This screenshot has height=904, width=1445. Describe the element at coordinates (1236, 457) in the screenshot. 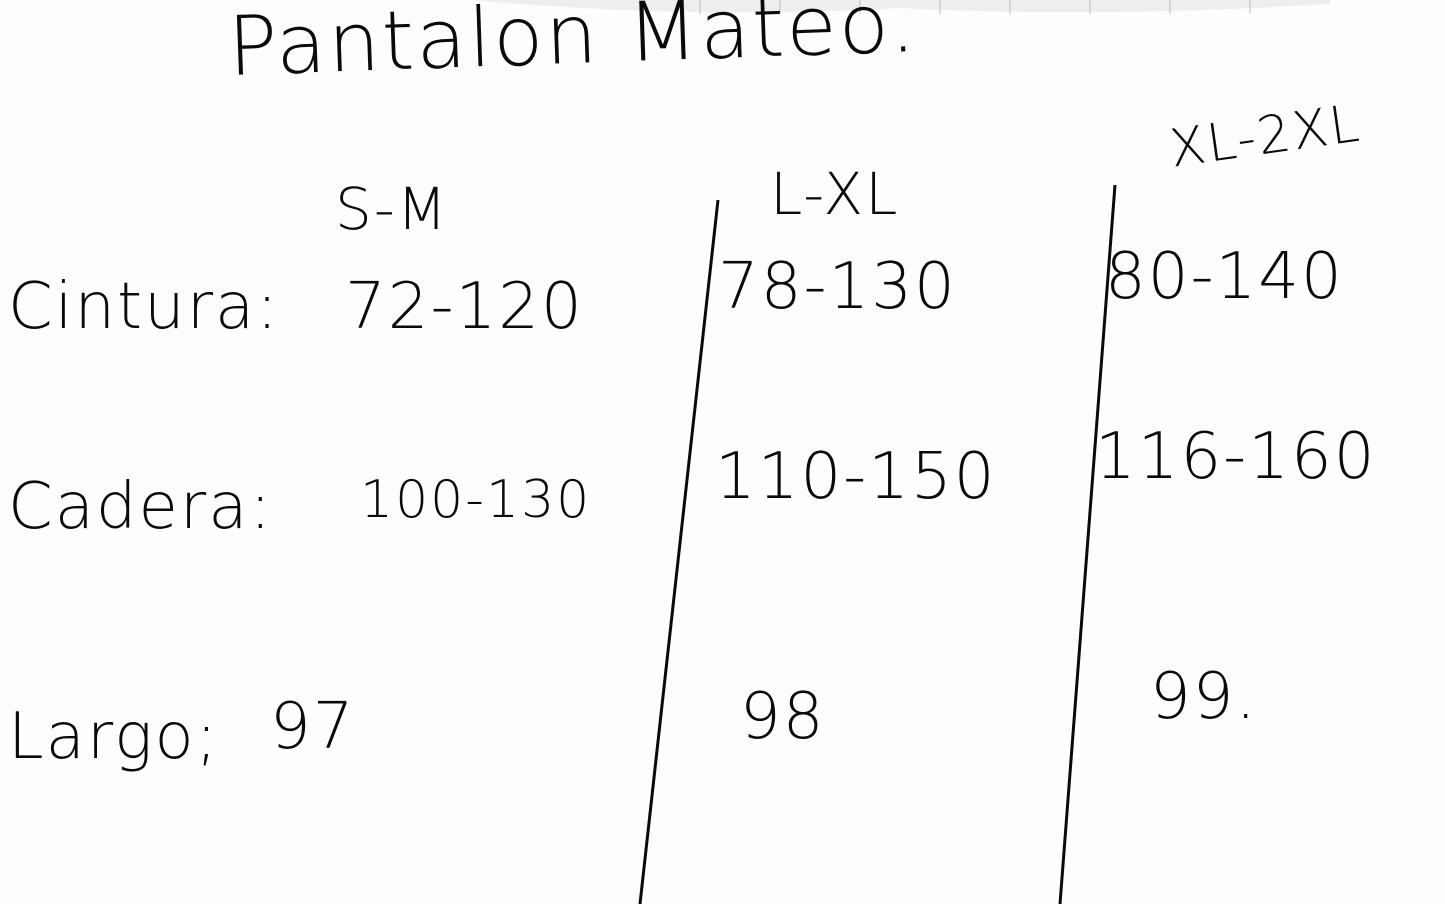

I see `cell-cadera-xl-2xl: 116-160` at that location.